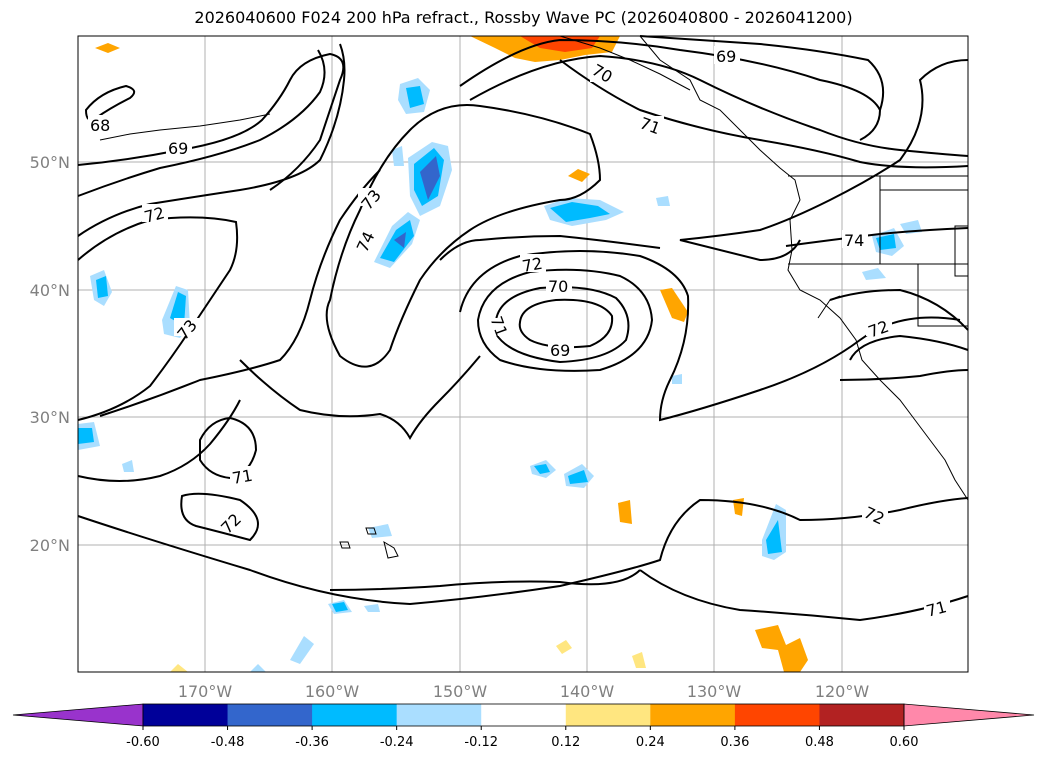 This screenshot has width=1047, height=765. Describe the element at coordinates (50, 545) in the screenshot. I see `lat-label: 20°N` at that location.